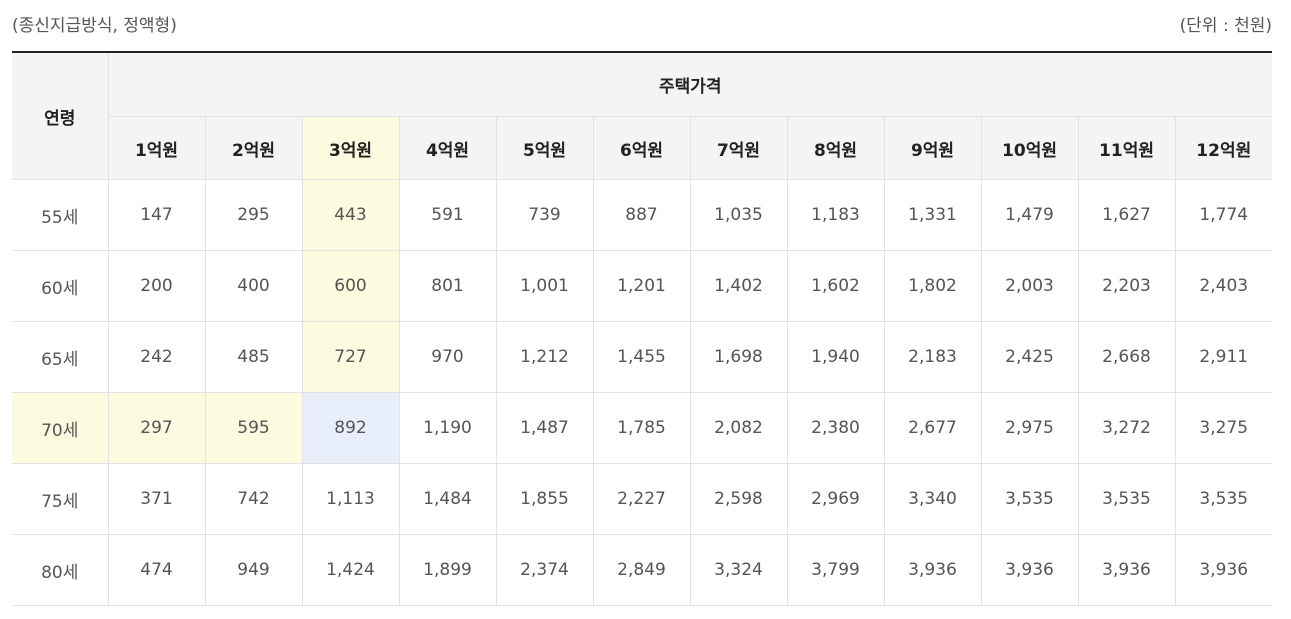 The width and height of the screenshot is (1291, 619). I want to click on pension-value-cell: 1,785, so click(642, 428).